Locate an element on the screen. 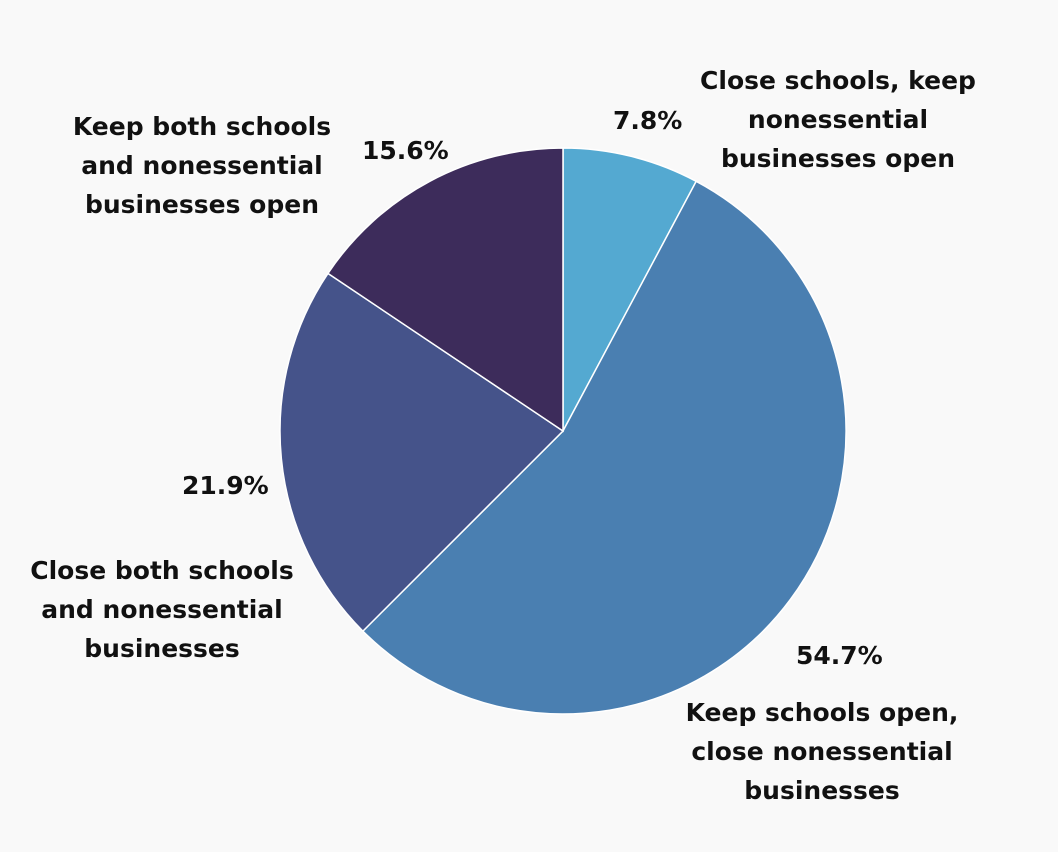 This screenshot has width=1058, height=852. slice-value-keep-schools-close-businesses: 54.7% is located at coordinates (839, 655).